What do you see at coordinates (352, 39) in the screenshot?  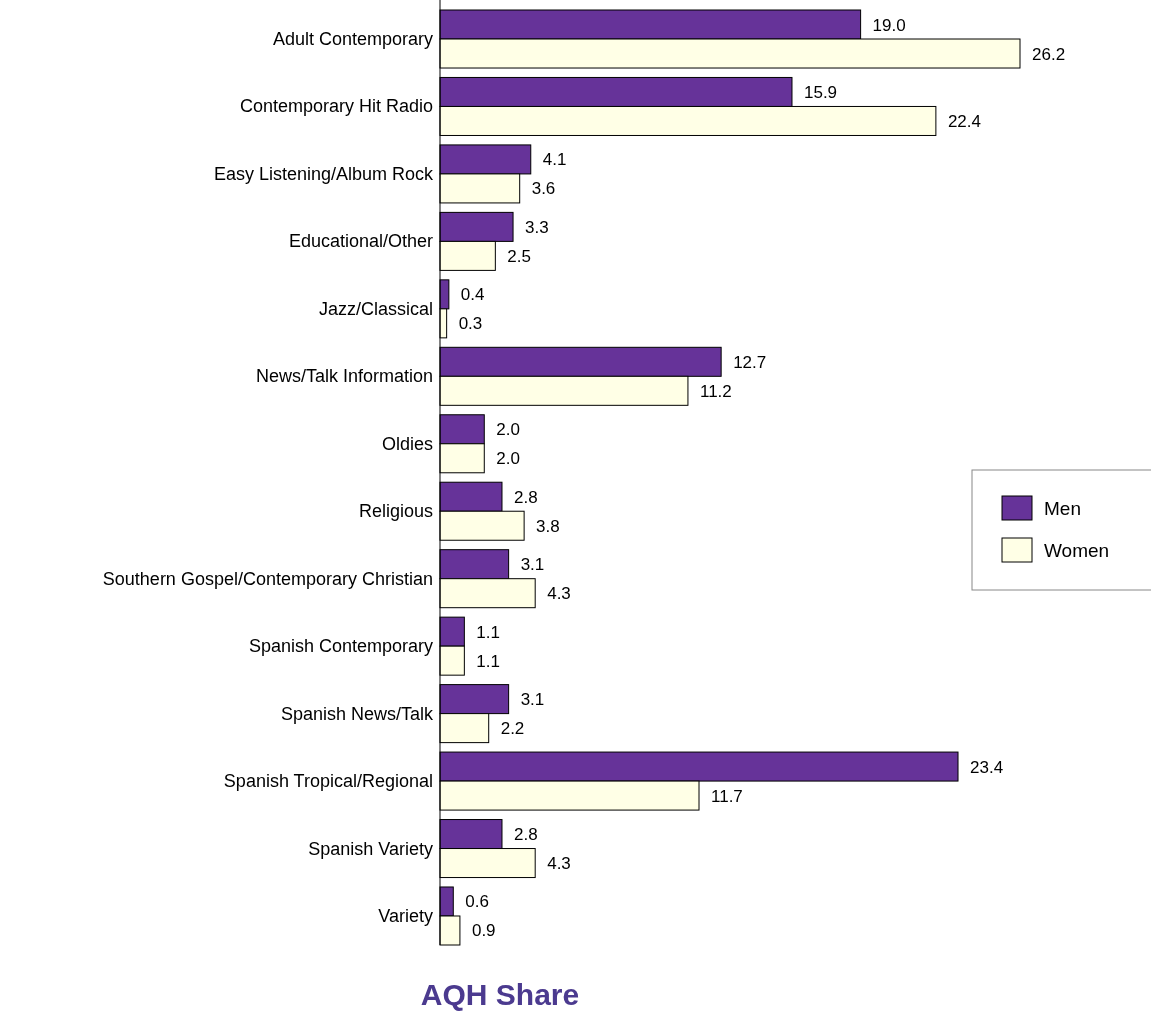 I see `y-tick-label: Adult Contemporary` at bounding box center [352, 39].